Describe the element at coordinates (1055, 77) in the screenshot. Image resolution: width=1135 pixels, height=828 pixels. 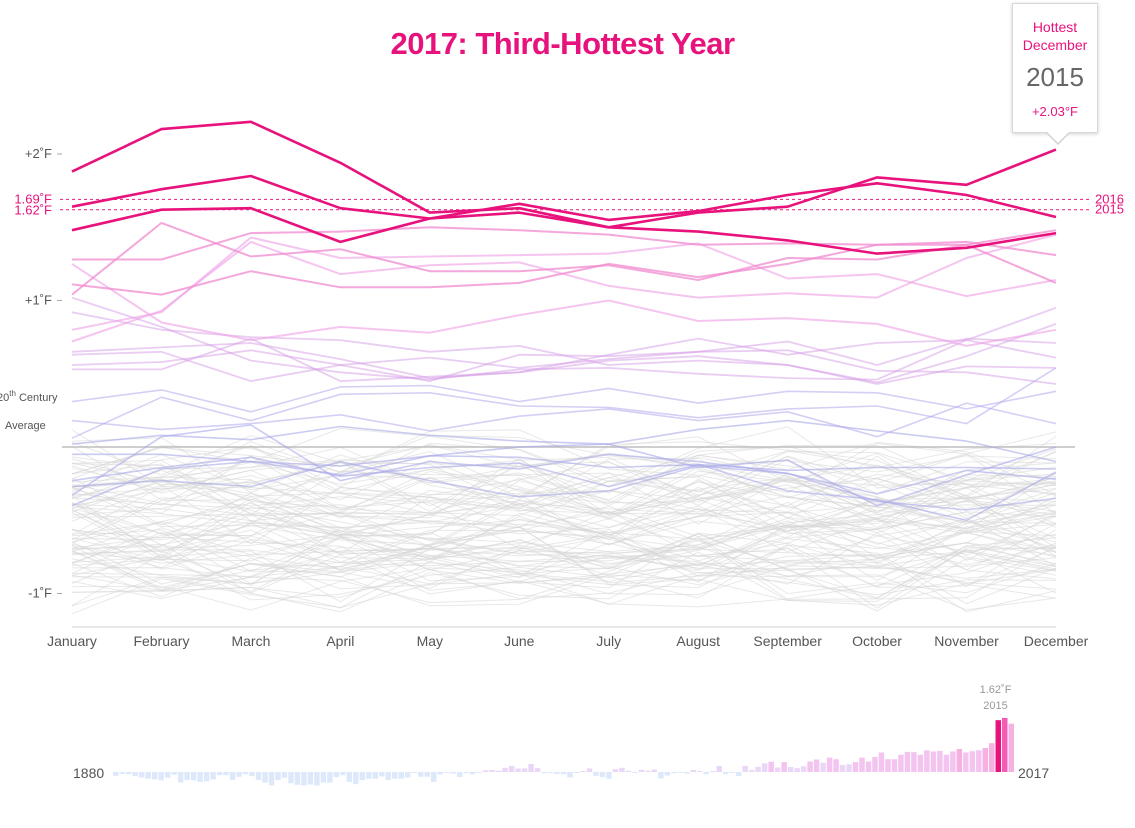
I see `tooltip-year: 2015` at that location.